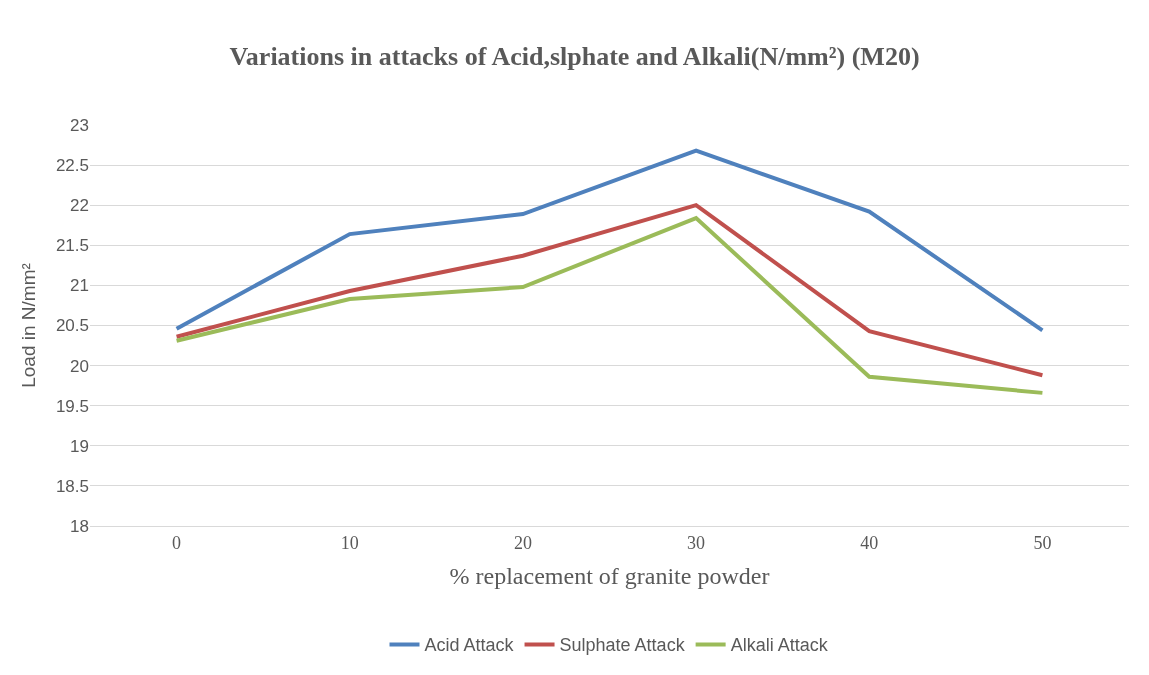 The height and width of the screenshot is (675, 1149). Describe the element at coordinates (79, 125) in the screenshot. I see `y-tick-label: 23` at that location.